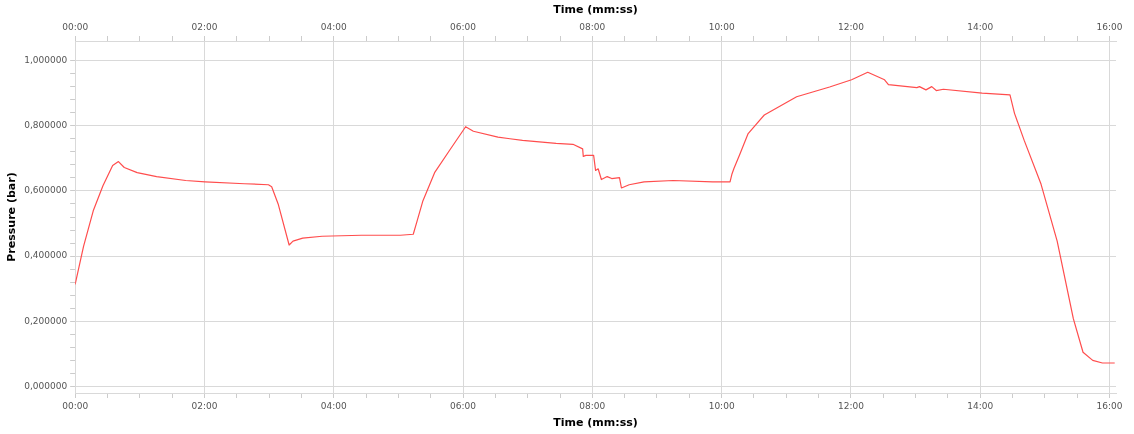  Describe the element at coordinates (851, 26) in the screenshot. I see `x2-tick-label: 12:00` at that location.